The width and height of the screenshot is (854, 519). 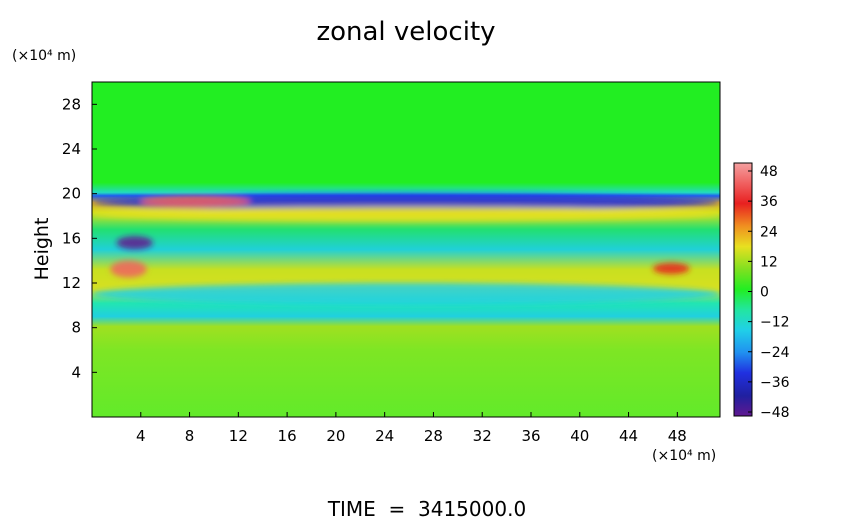 What do you see at coordinates (677, 436) in the screenshot?
I see `x-tick-label: 48` at bounding box center [677, 436].